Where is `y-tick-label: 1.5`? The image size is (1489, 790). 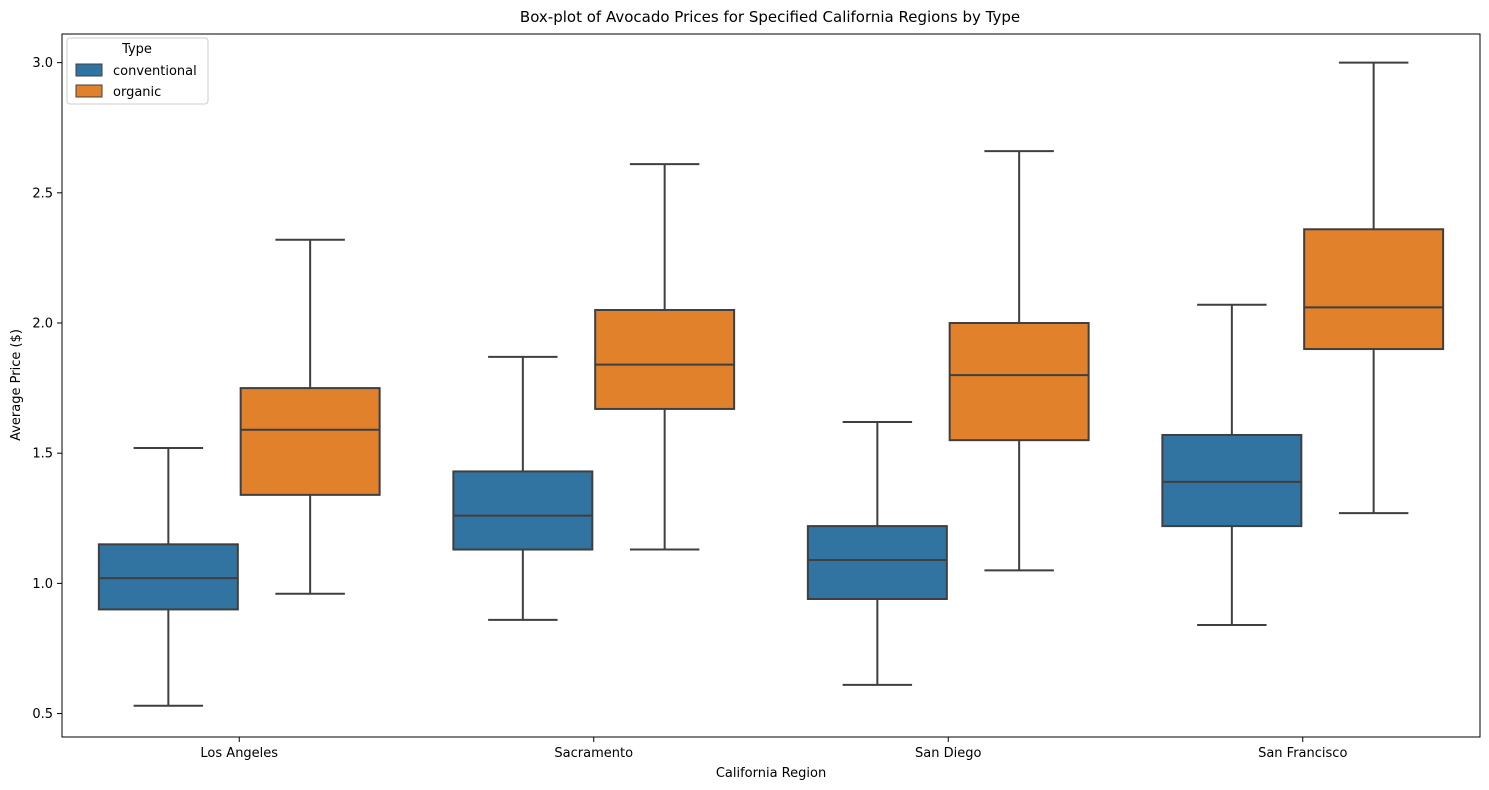 y-tick-label: 1.5 is located at coordinates (42, 454).